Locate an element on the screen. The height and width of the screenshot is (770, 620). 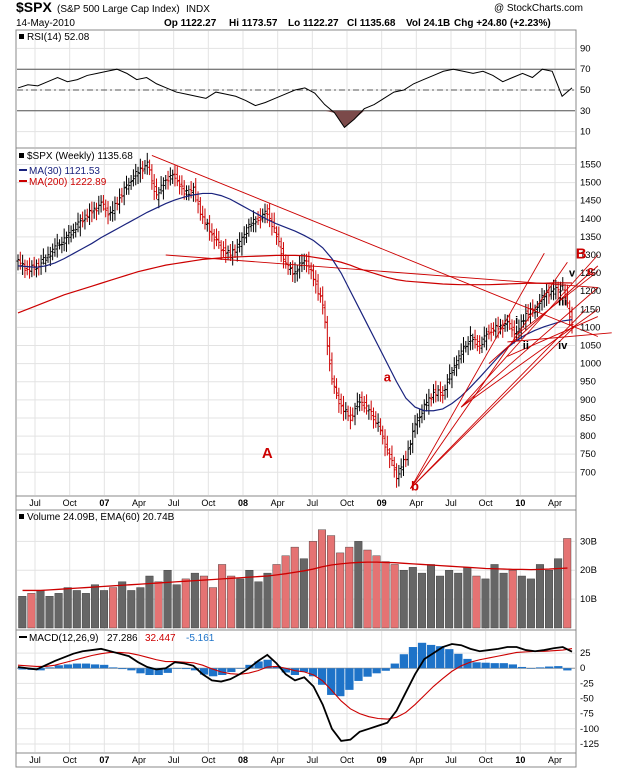
price-tick-label: 1000 is located at coordinates (590, 364).